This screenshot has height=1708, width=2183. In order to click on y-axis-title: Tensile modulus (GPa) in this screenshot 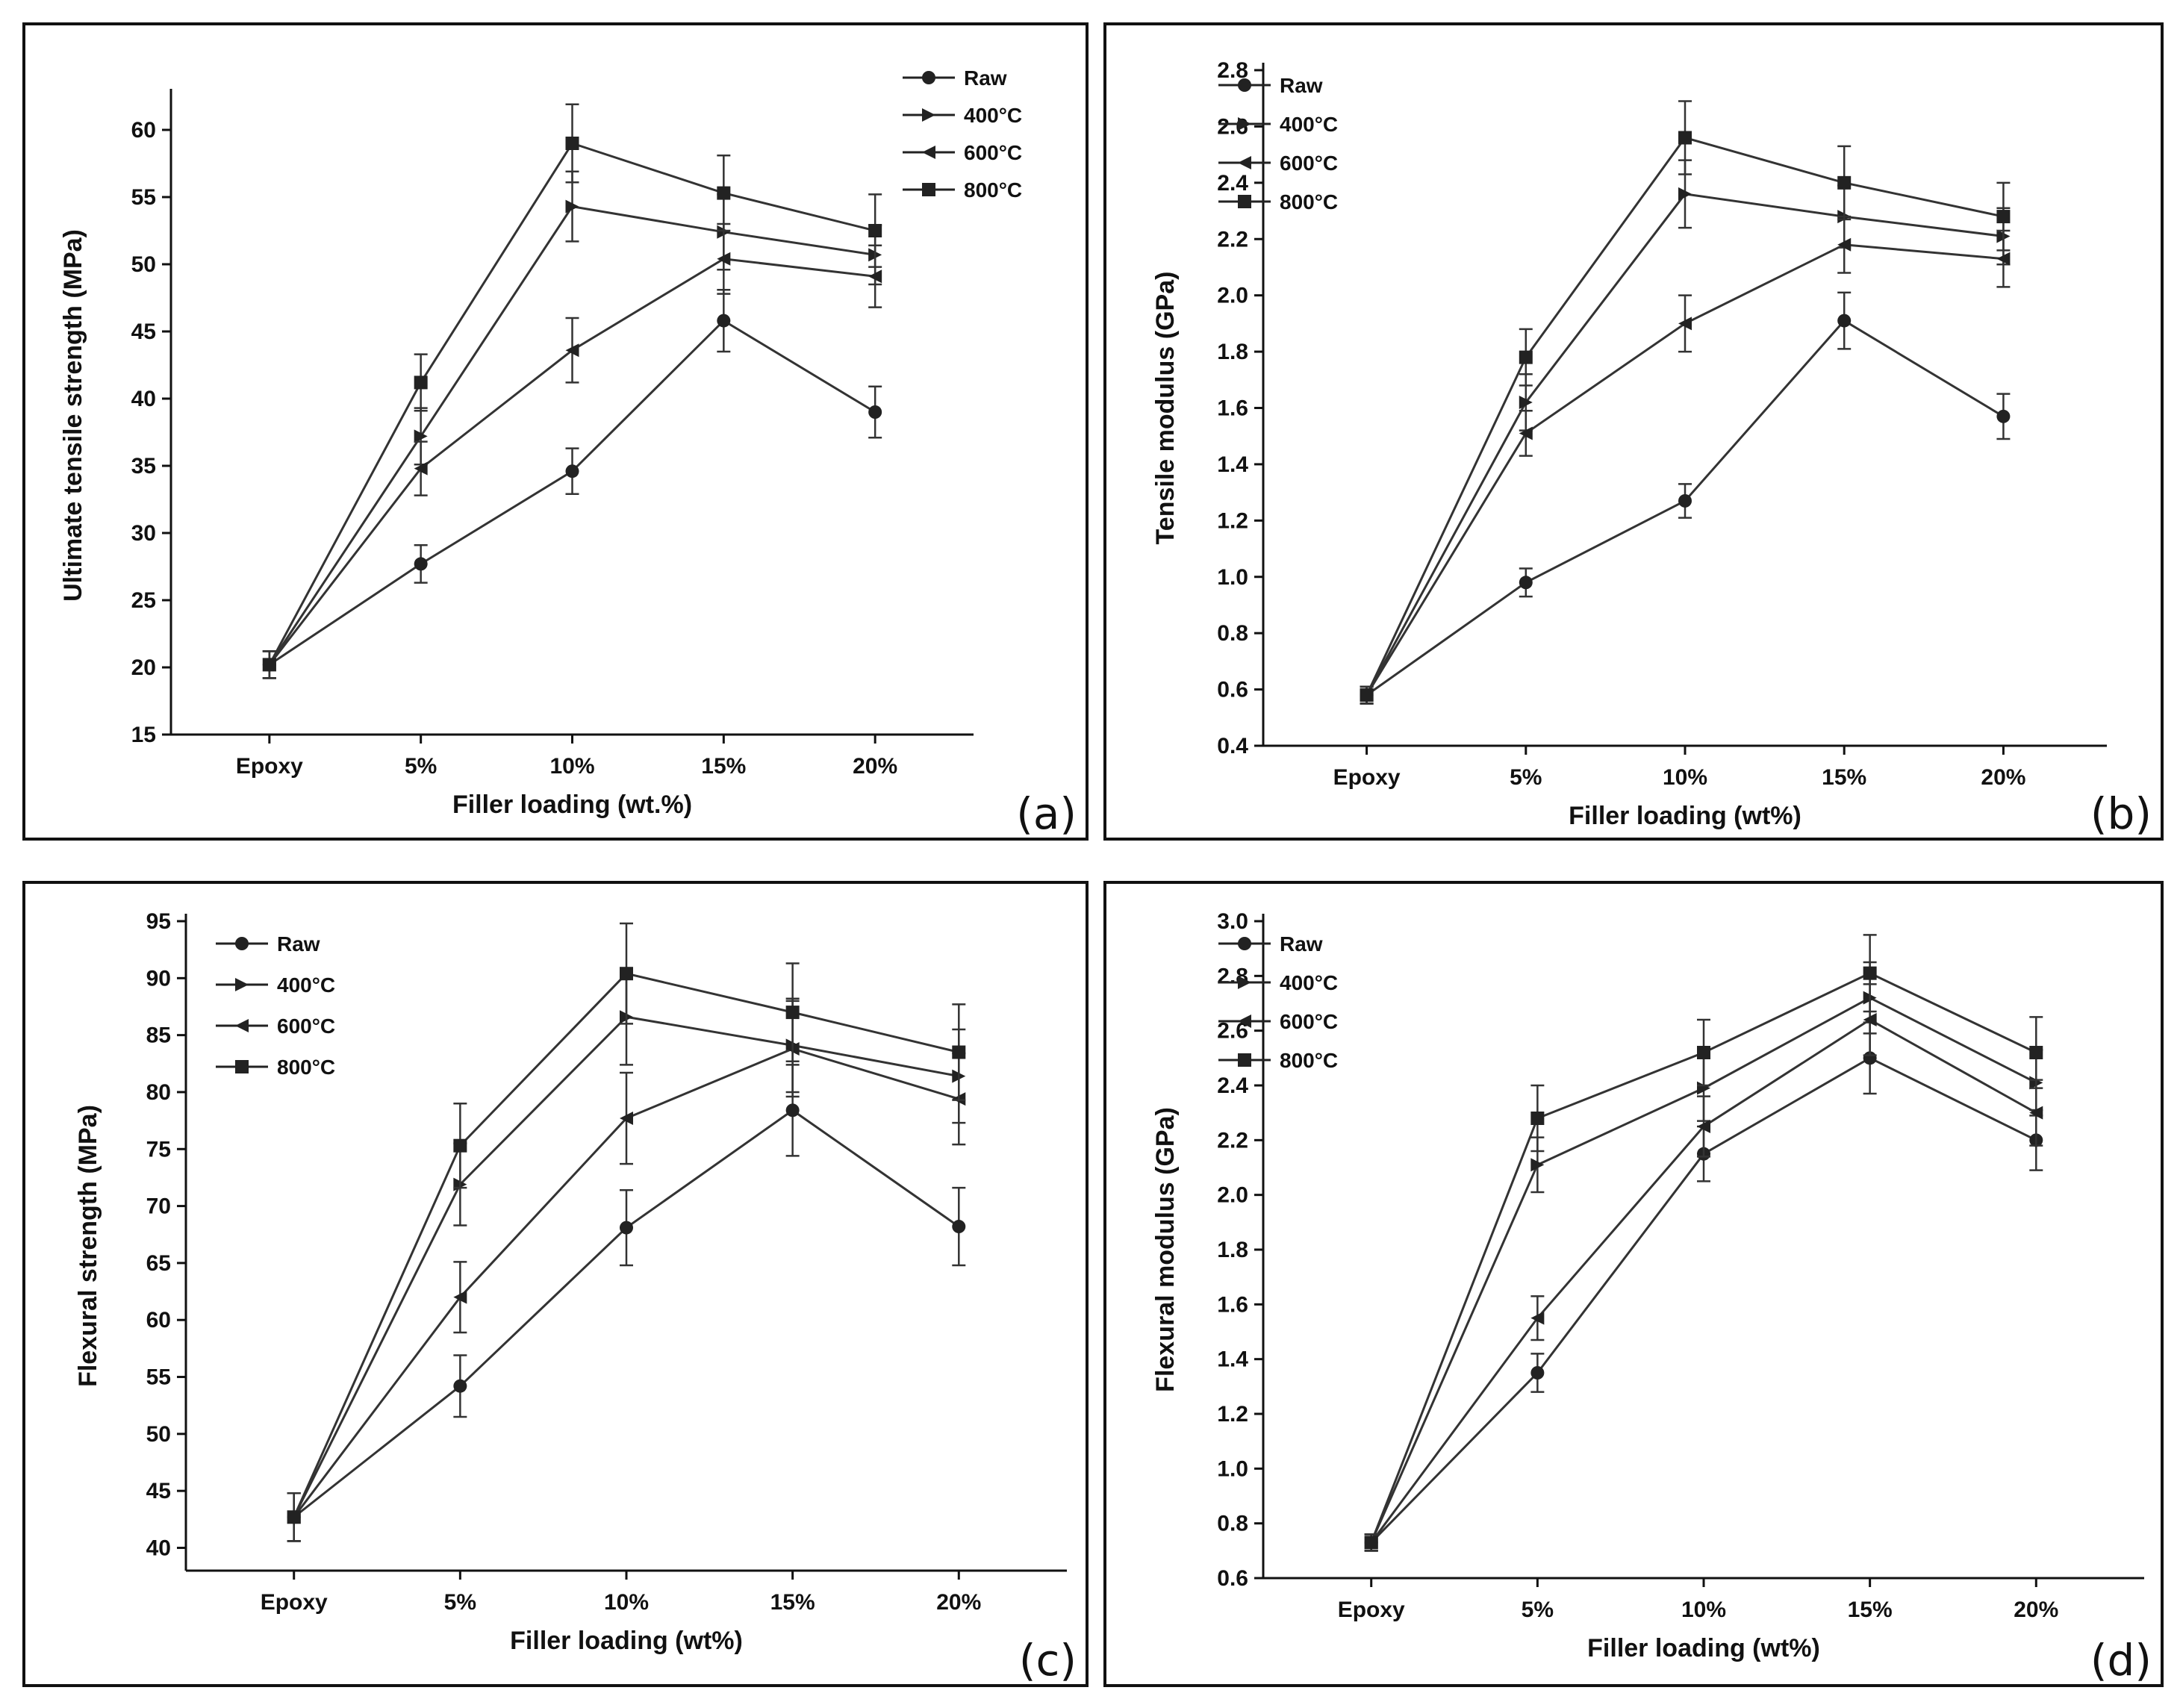, I will do `click(1165, 408)`.